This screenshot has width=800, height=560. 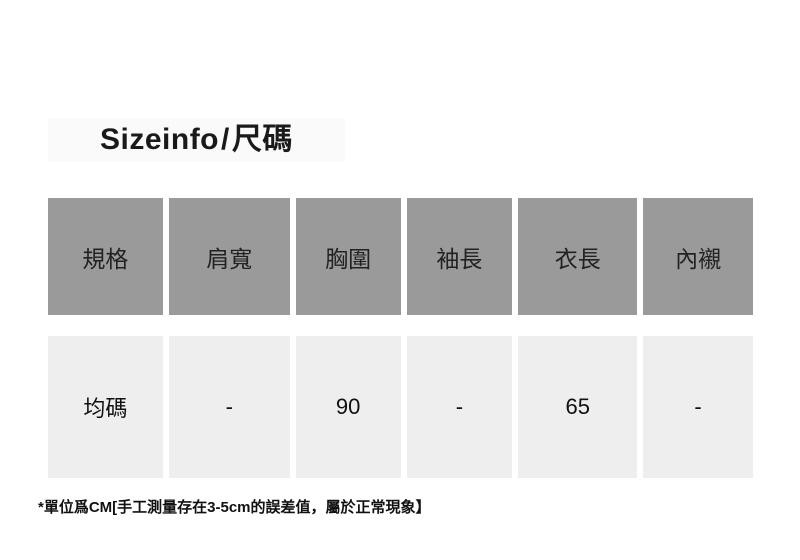 I want to click on data-cell-bust: 90, so click(x=348, y=407).